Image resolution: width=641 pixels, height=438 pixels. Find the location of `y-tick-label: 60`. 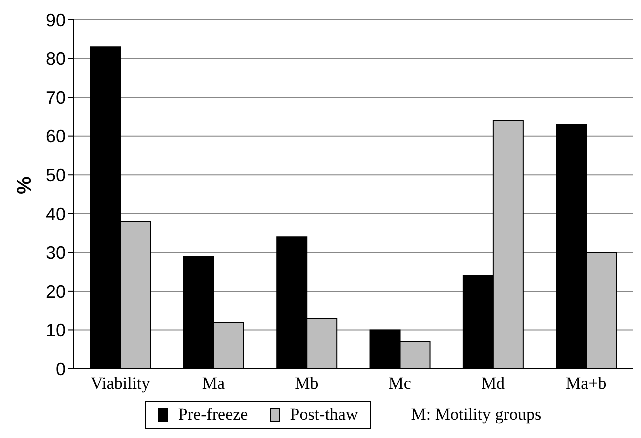

y-tick-label: 60 is located at coordinates (56, 136).